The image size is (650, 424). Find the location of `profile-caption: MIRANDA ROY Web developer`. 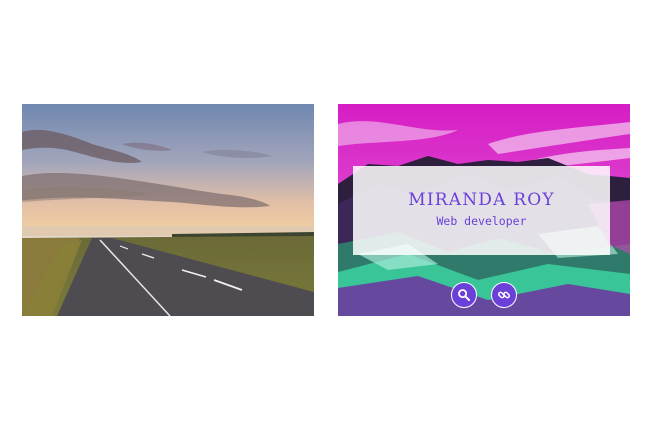

profile-caption: MIRANDA ROY Web developer is located at coordinates (481, 210).